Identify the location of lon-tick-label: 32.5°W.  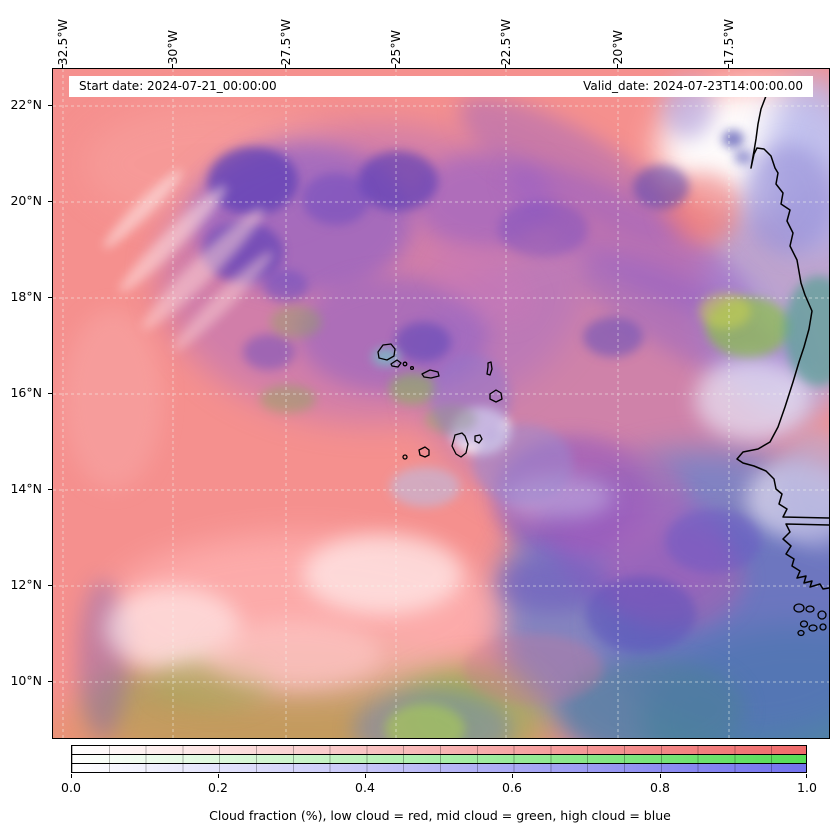
(62, 41).